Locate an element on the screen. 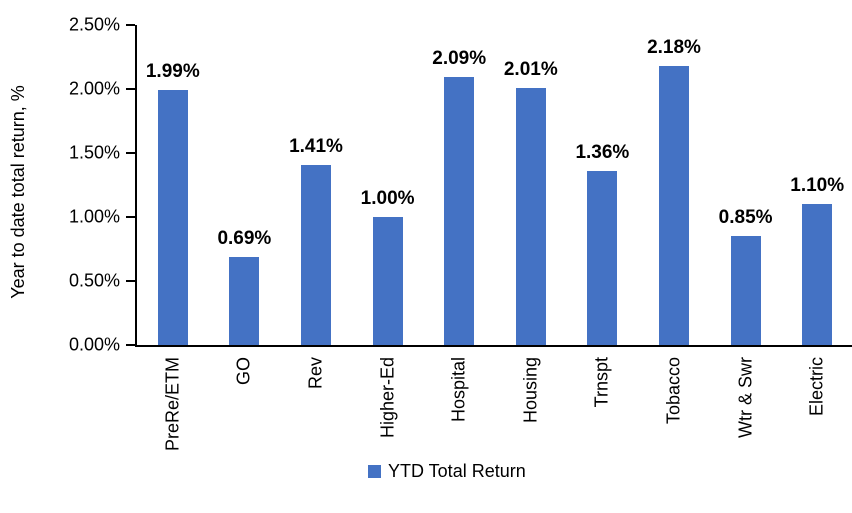  y-tick-label: 2.50% is located at coordinates (94, 24).